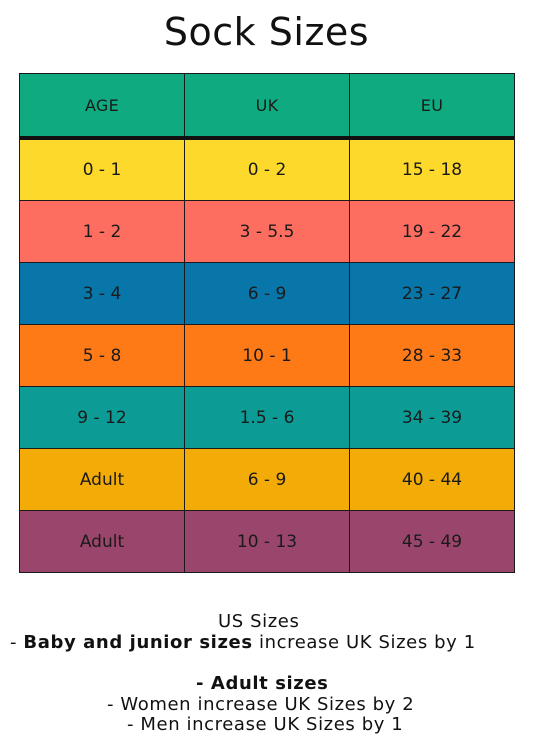 Image resolution: width=533 pixels, height=756 pixels. What do you see at coordinates (431, 105) in the screenshot?
I see `header-eu: EU` at bounding box center [431, 105].